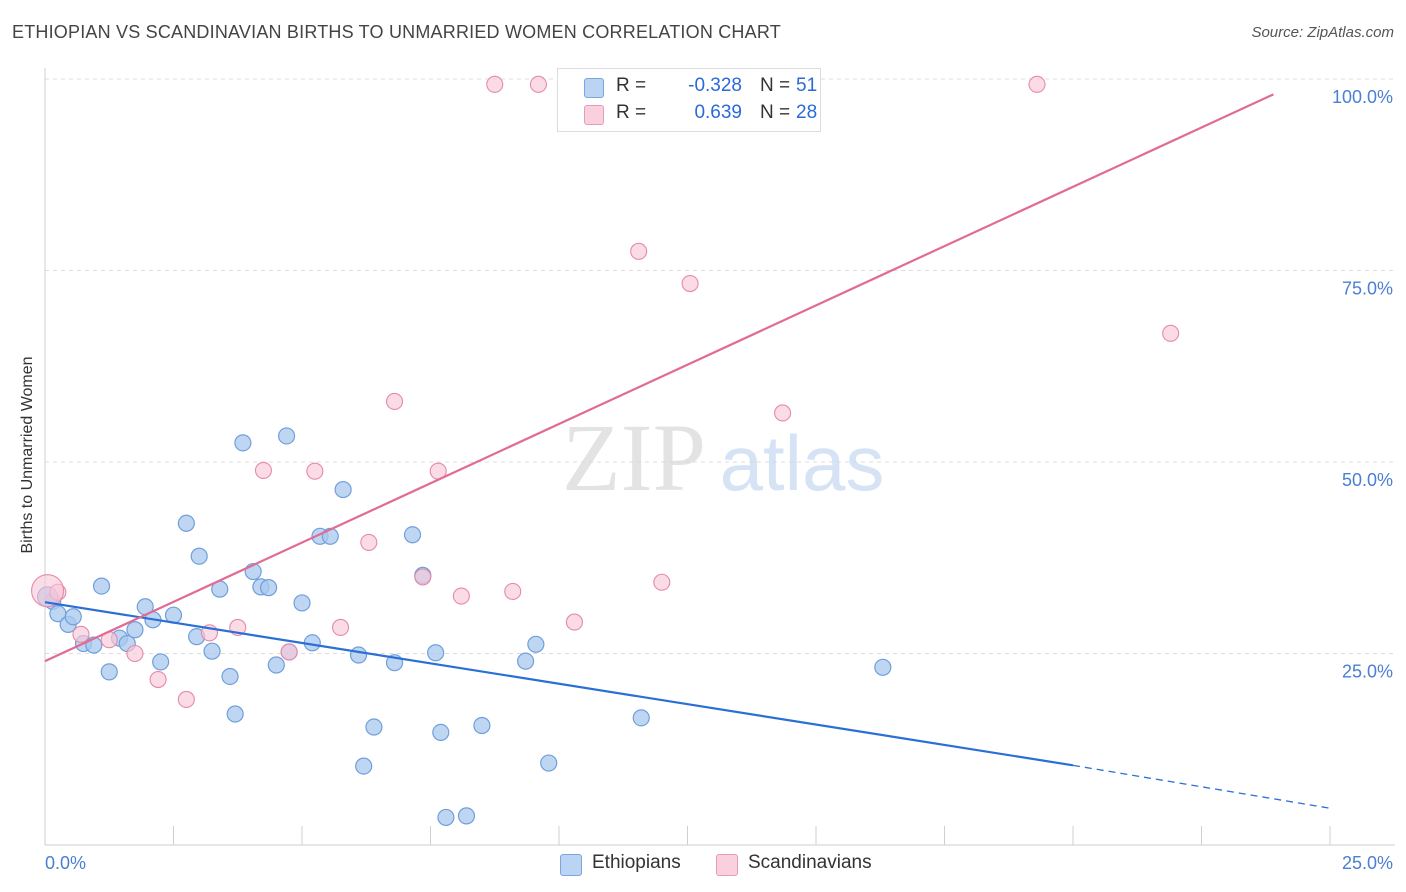 Image resolution: width=1406 pixels, height=892 pixels. What do you see at coordinates (1322, 32) in the screenshot?
I see `source-label: Source: ZipAtlas.com` at bounding box center [1322, 32].